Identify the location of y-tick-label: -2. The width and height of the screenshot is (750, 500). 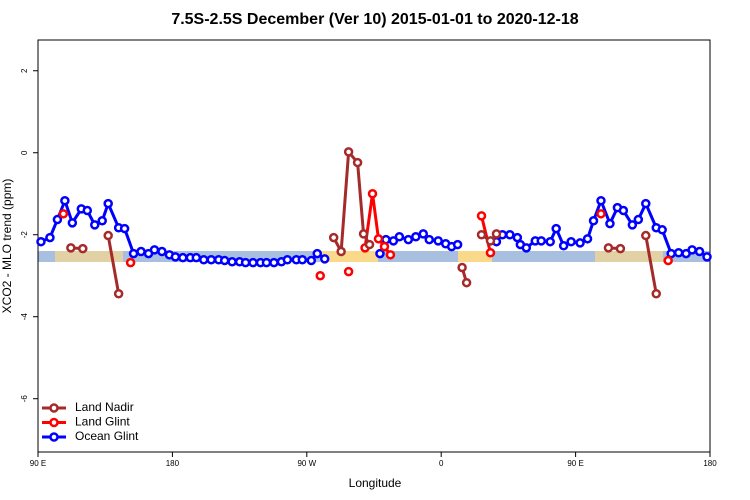
(24, 235).